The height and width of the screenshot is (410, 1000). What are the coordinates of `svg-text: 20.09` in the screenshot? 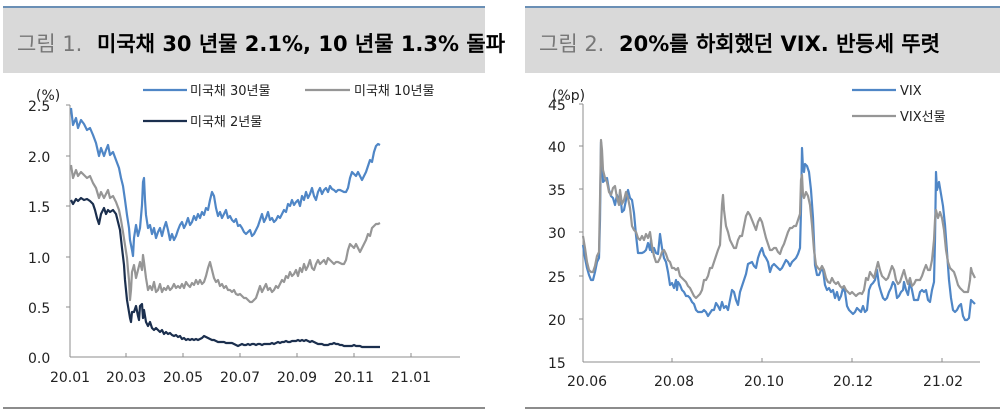 It's located at (297, 378).